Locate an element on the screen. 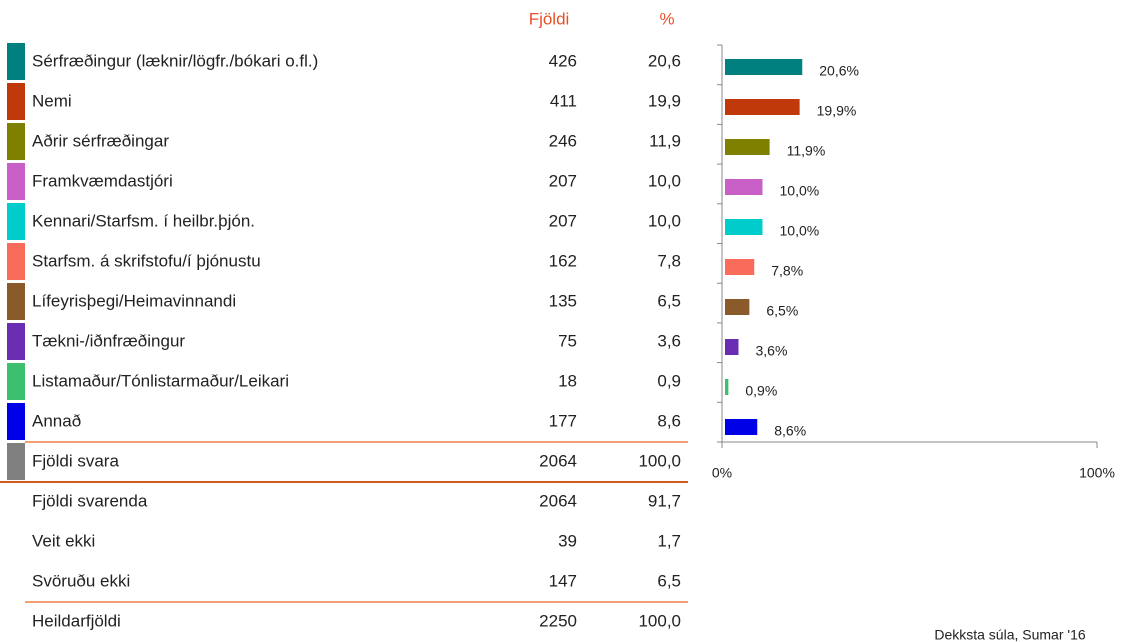 The image size is (1126, 642). row-percent: 7,8 is located at coordinates (669, 260).